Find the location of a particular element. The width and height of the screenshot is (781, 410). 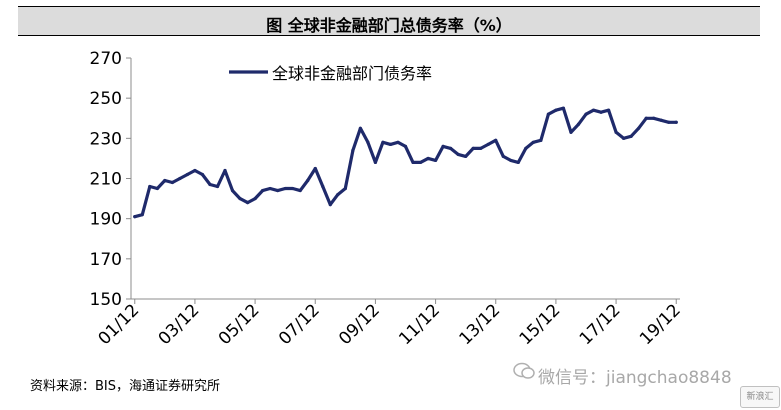

x-tick-label: 07/12 is located at coordinates (299, 324).